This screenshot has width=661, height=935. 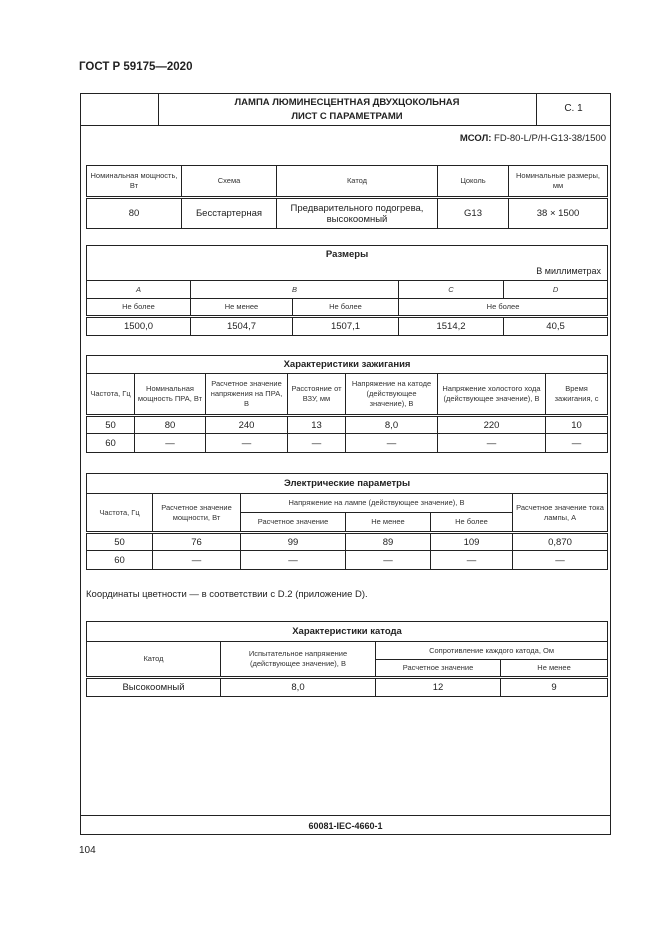 What do you see at coordinates (294, 289) in the screenshot?
I see `letter-cell: B` at bounding box center [294, 289].